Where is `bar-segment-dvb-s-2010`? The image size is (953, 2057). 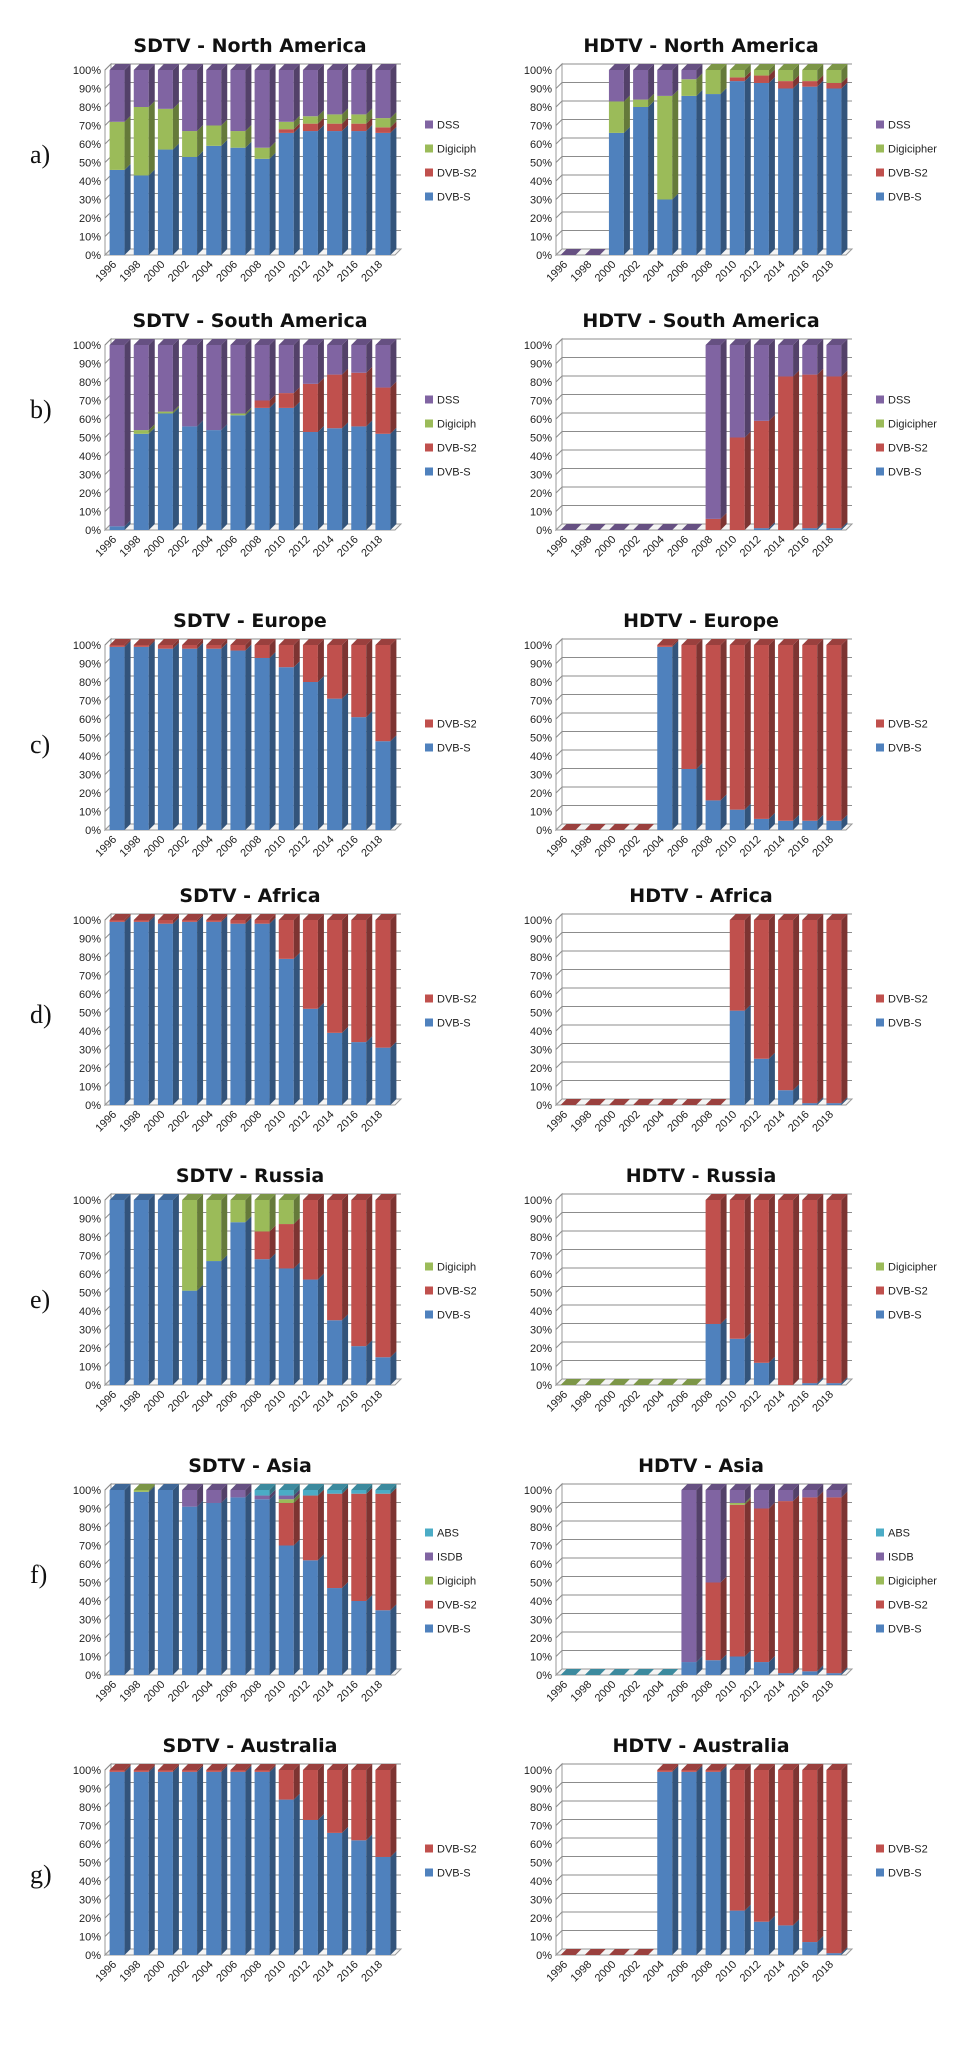
bar-segment-dvb-s-2010 is located at coordinates (289, 1323).